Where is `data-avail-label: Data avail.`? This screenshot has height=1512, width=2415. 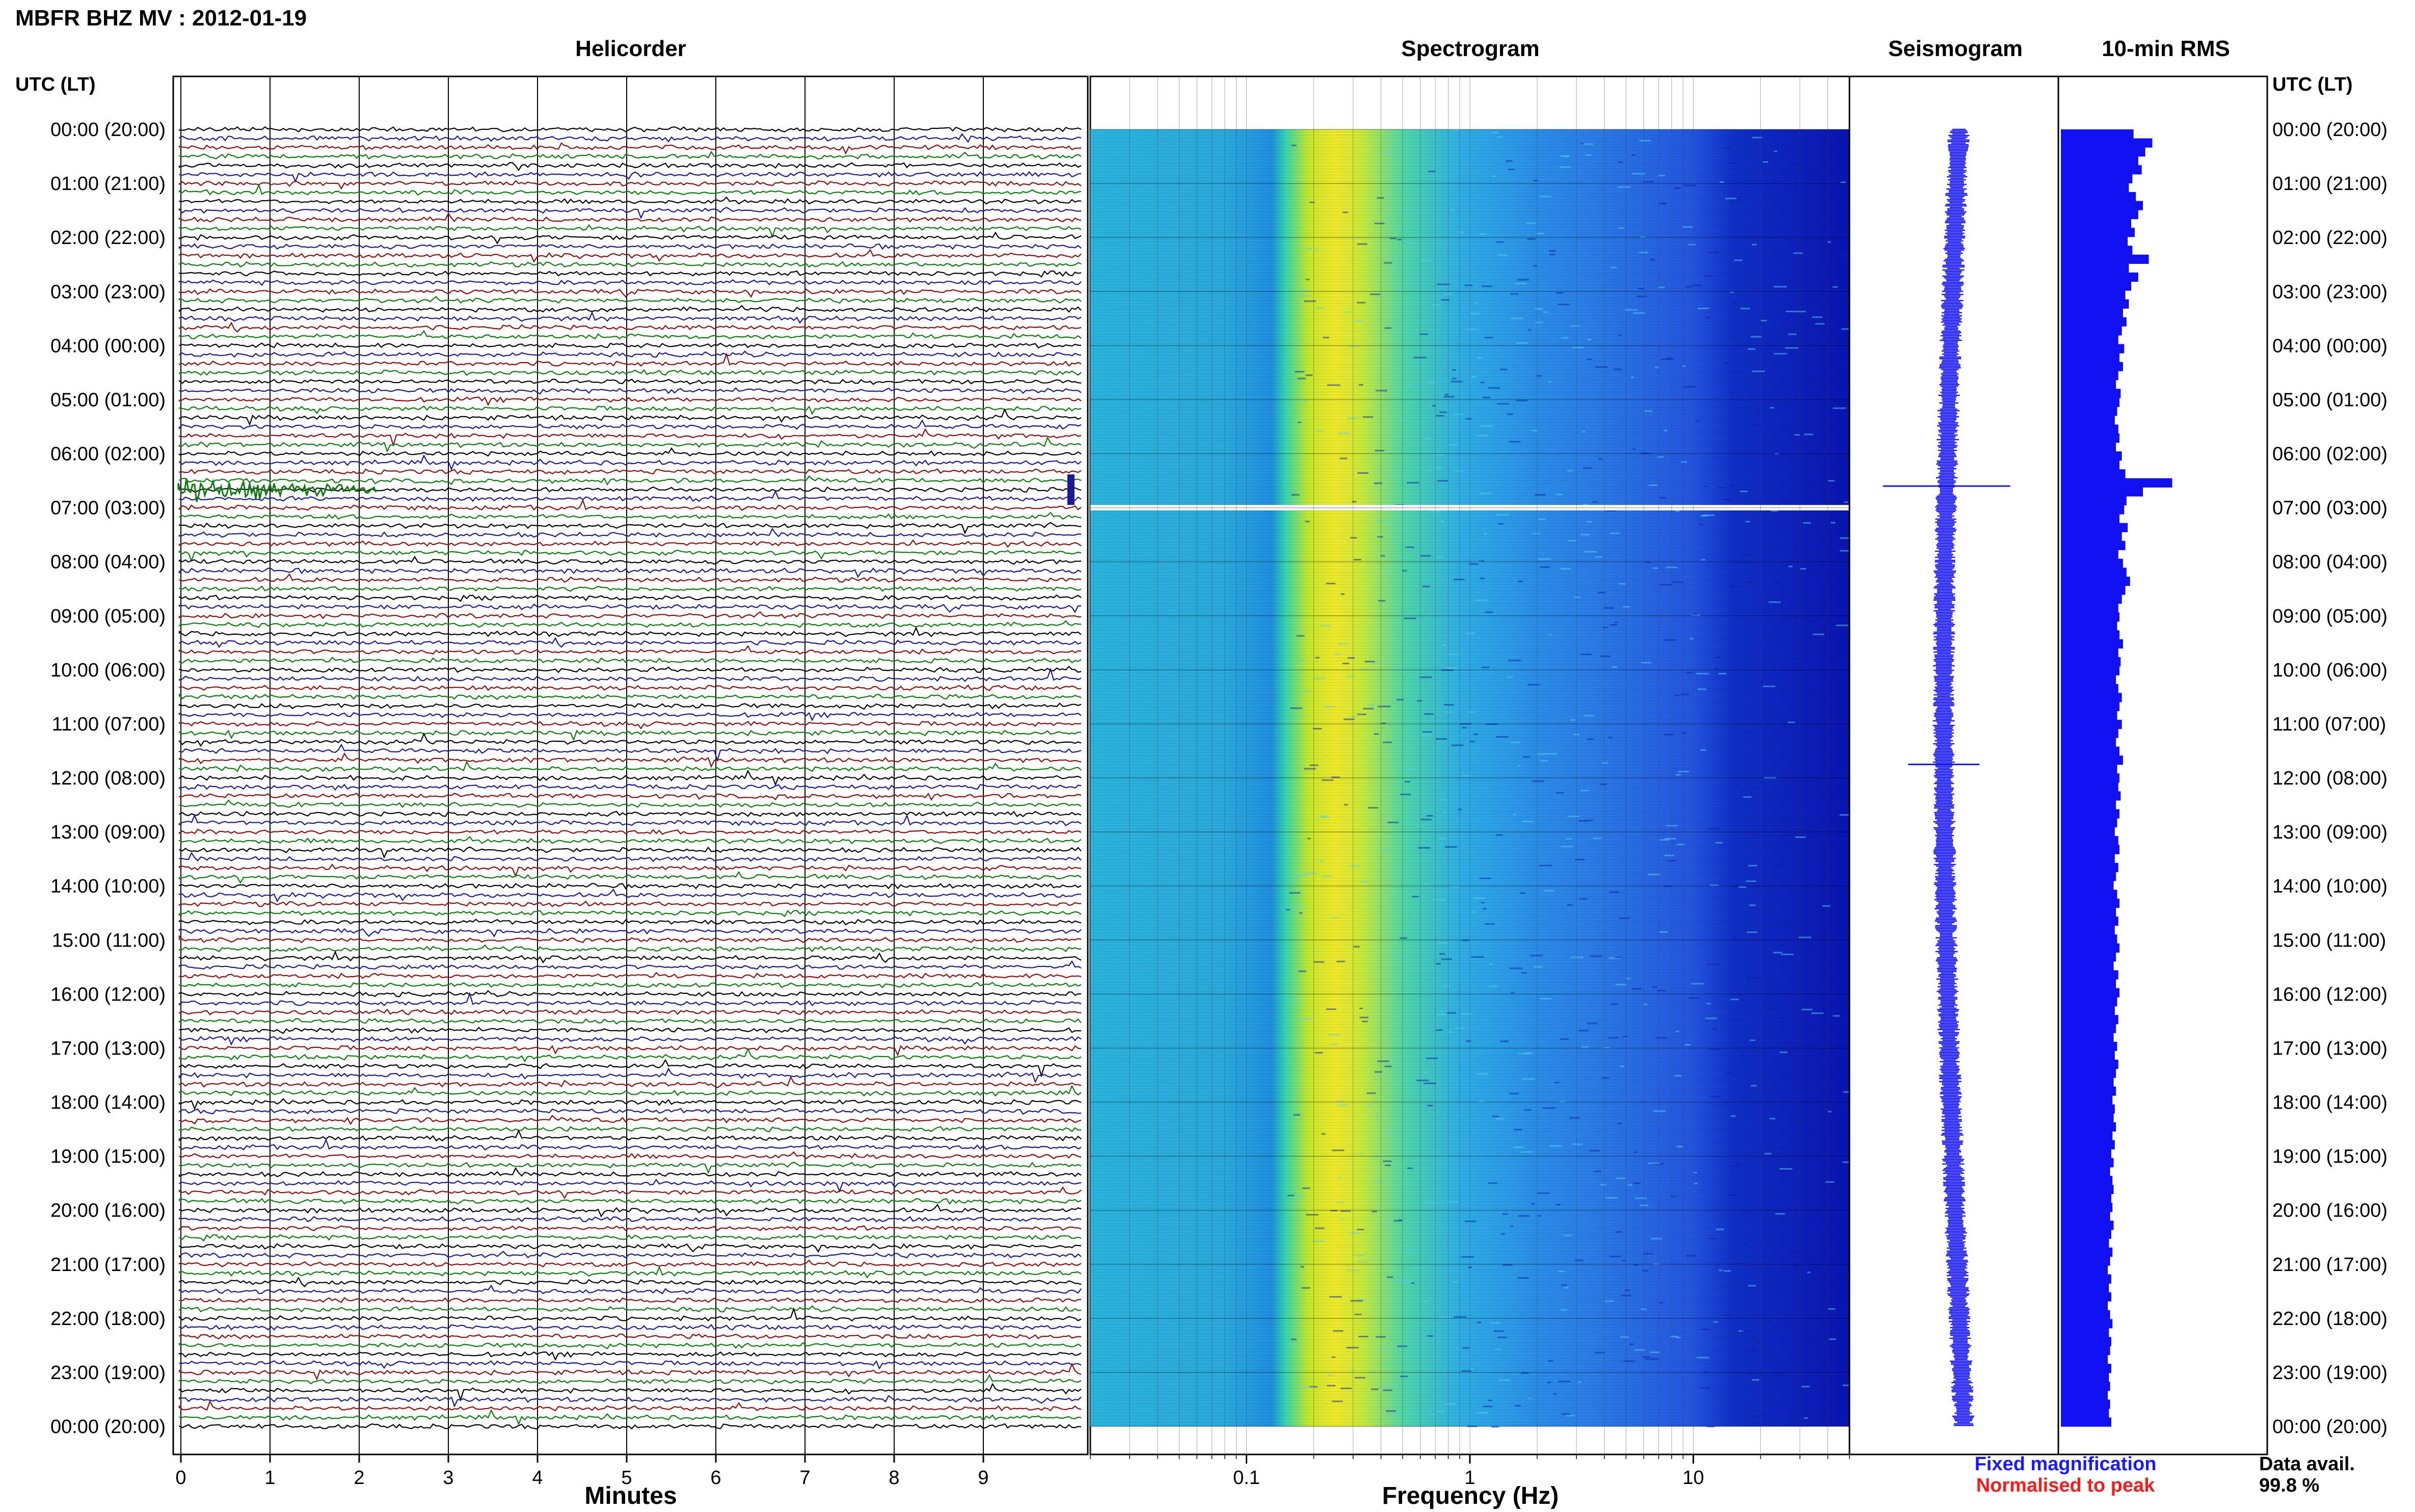 data-avail-label: Data avail. is located at coordinates (2307, 1464).